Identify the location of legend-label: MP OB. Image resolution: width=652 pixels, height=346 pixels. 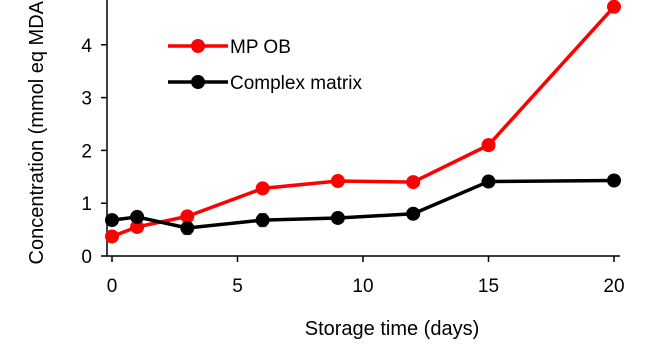
(260, 47).